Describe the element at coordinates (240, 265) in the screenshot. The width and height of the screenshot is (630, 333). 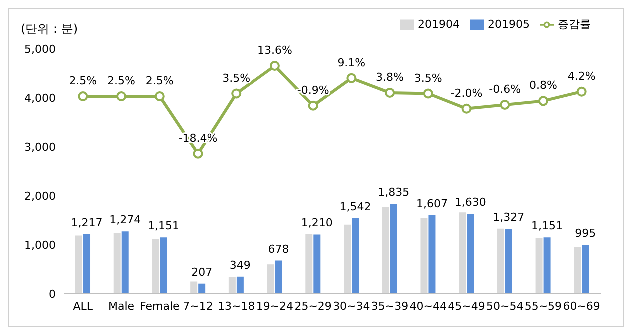
I see `data-label: 349` at that location.